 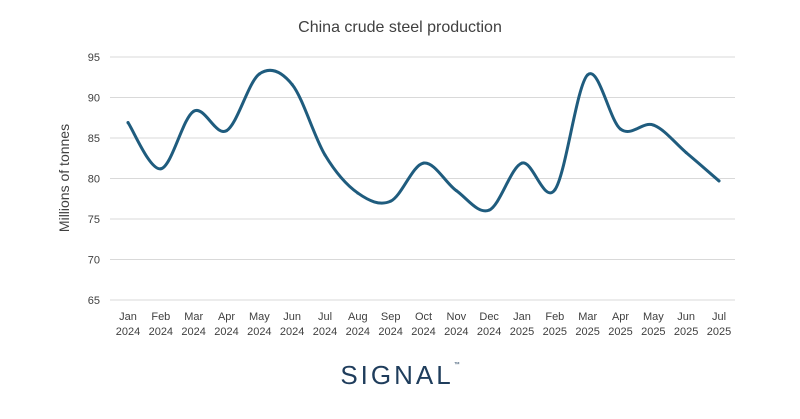 What do you see at coordinates (226, 324) in the screenshot?
I see `x-tick-label: Apr 2024` at bounding box center [226, 324].